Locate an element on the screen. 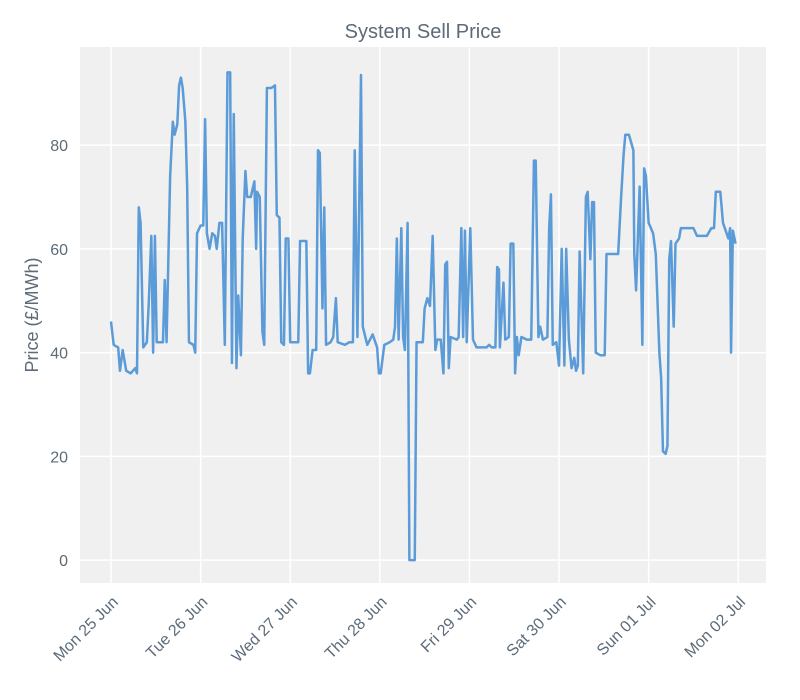 This screenshot has width=800, height=700. y-tick-label: 80 is located at coordinates (59, 146).